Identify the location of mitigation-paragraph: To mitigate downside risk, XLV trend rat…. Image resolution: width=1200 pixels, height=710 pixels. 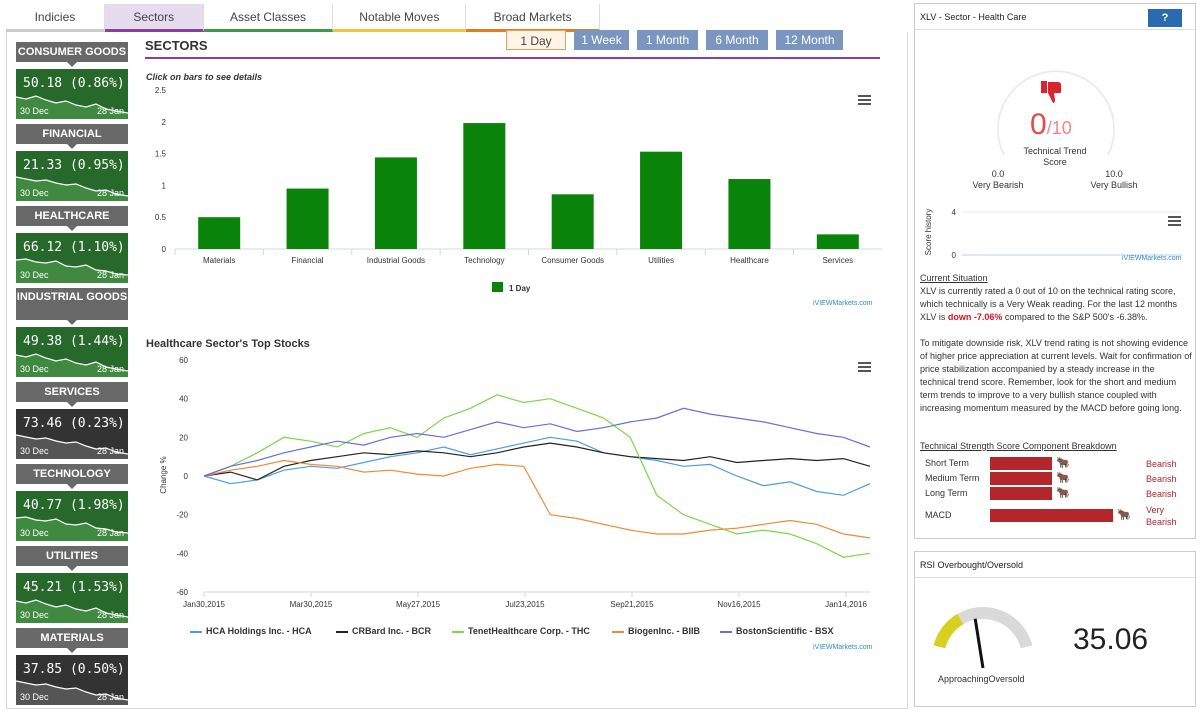
(1056, 375).